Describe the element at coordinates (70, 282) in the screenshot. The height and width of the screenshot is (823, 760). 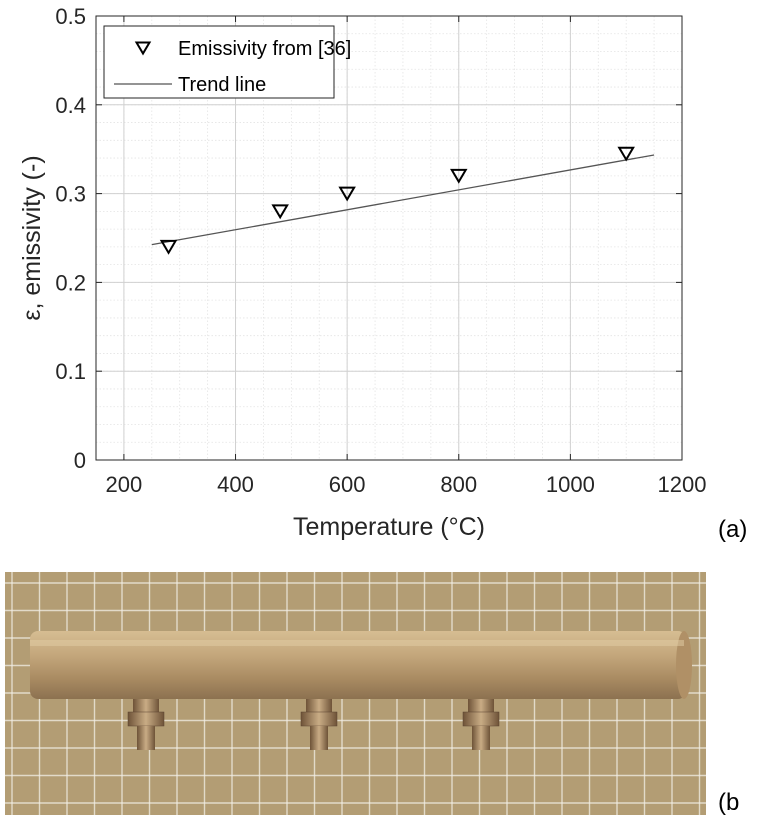
I see `y-tick-label: 0.2` at that location.